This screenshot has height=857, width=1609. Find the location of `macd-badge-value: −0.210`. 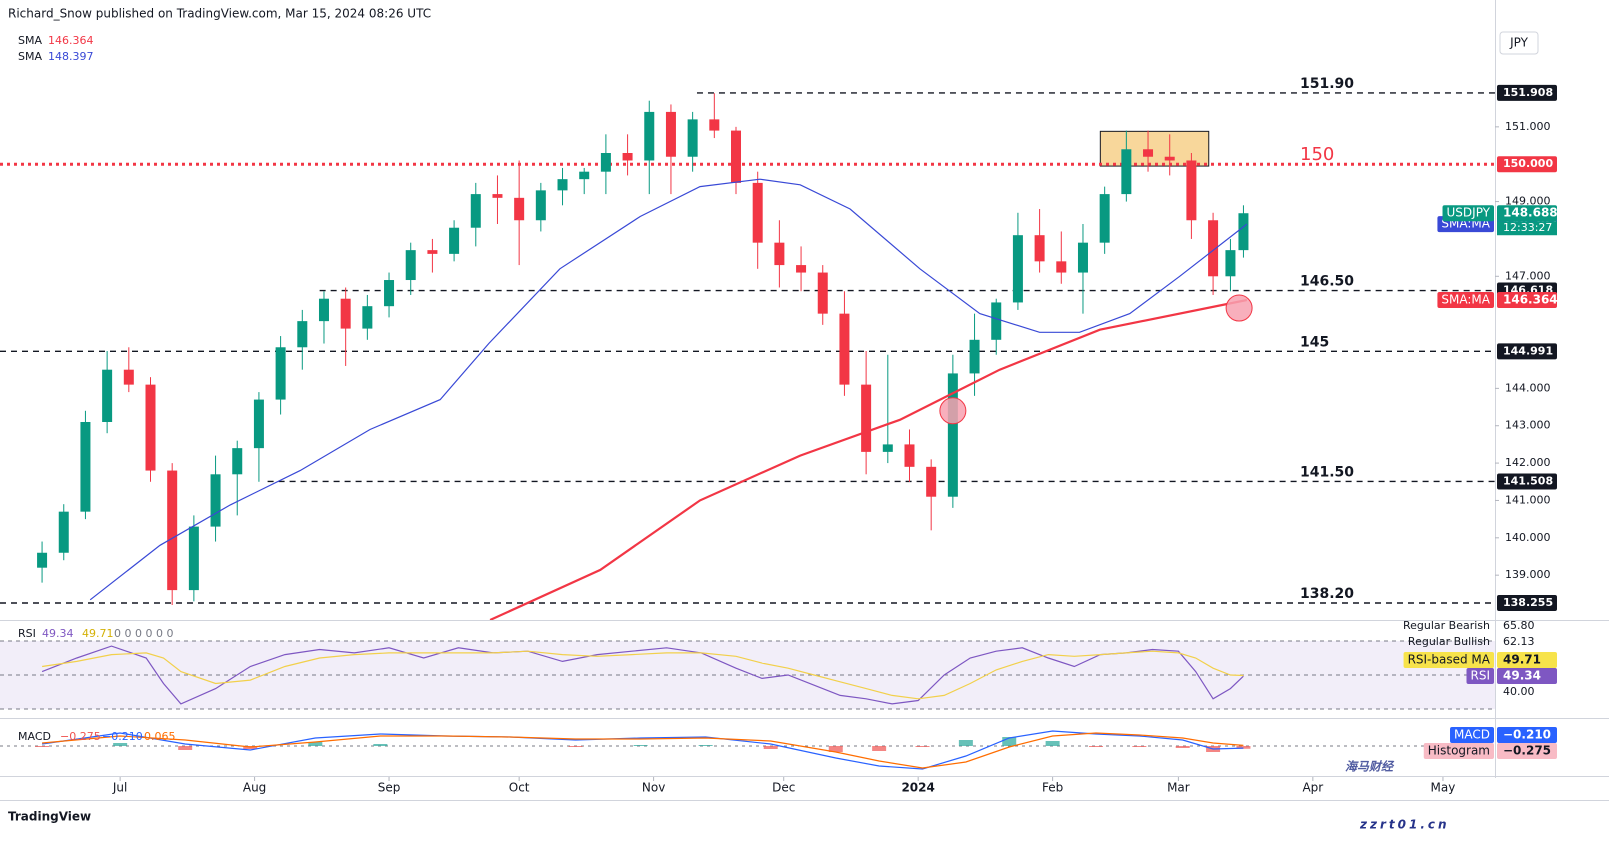

macd-badge-value: −0.210 is located at coordinates (1527, 735).